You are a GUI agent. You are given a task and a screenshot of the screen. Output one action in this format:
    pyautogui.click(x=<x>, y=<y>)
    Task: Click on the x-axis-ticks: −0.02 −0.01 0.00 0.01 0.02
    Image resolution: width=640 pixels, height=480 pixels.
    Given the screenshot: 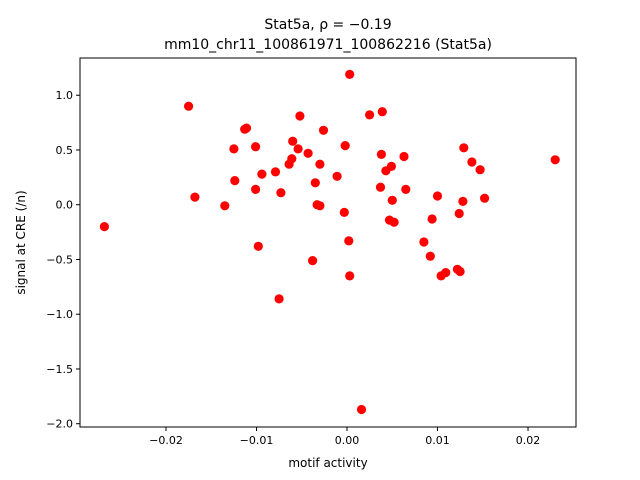 What is the action you would take?
    pyautogui.click(x=344, y=437)
    